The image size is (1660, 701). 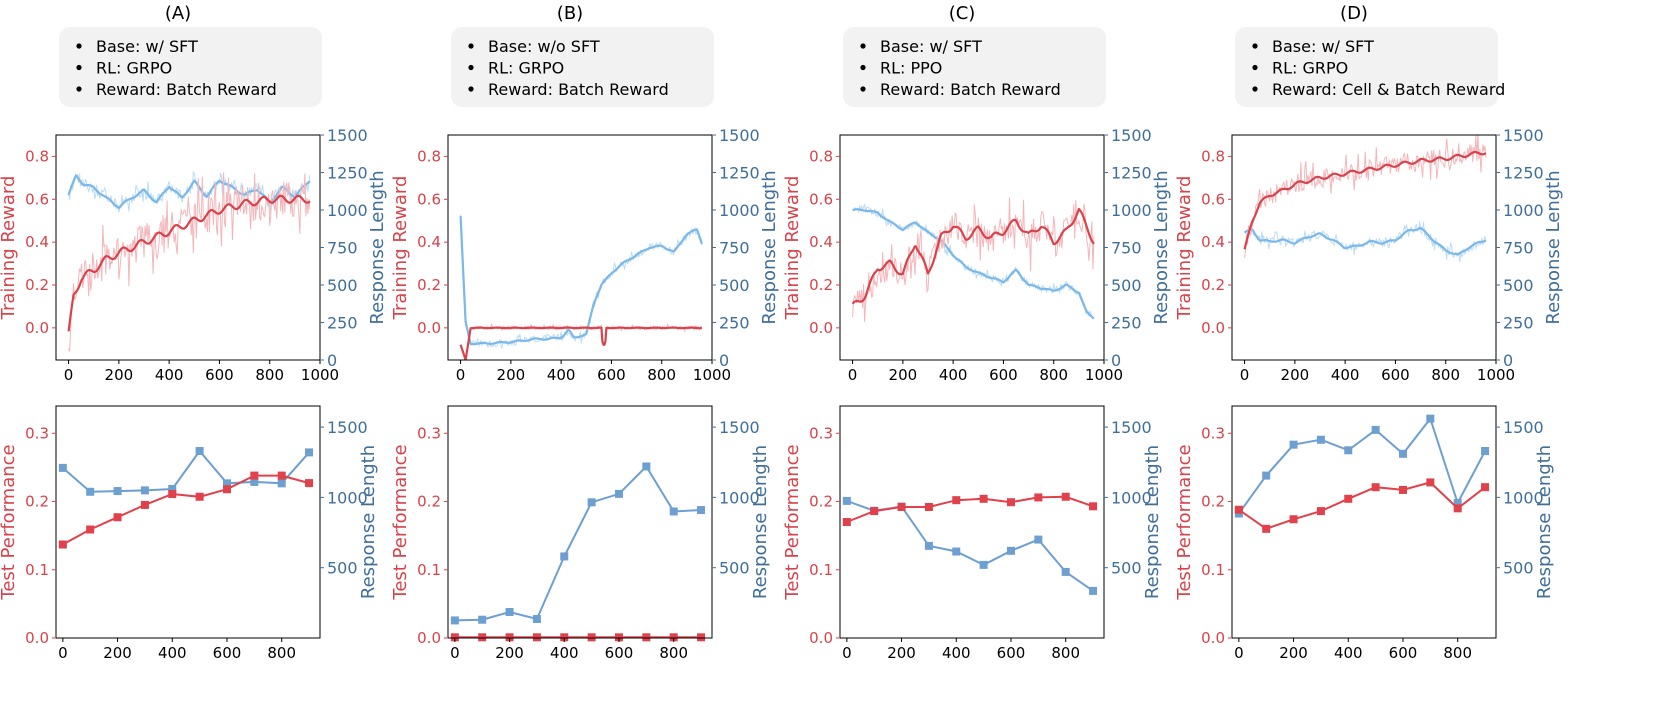 I want to click on x-tick-label: 200, so click(x=1293, y=653).